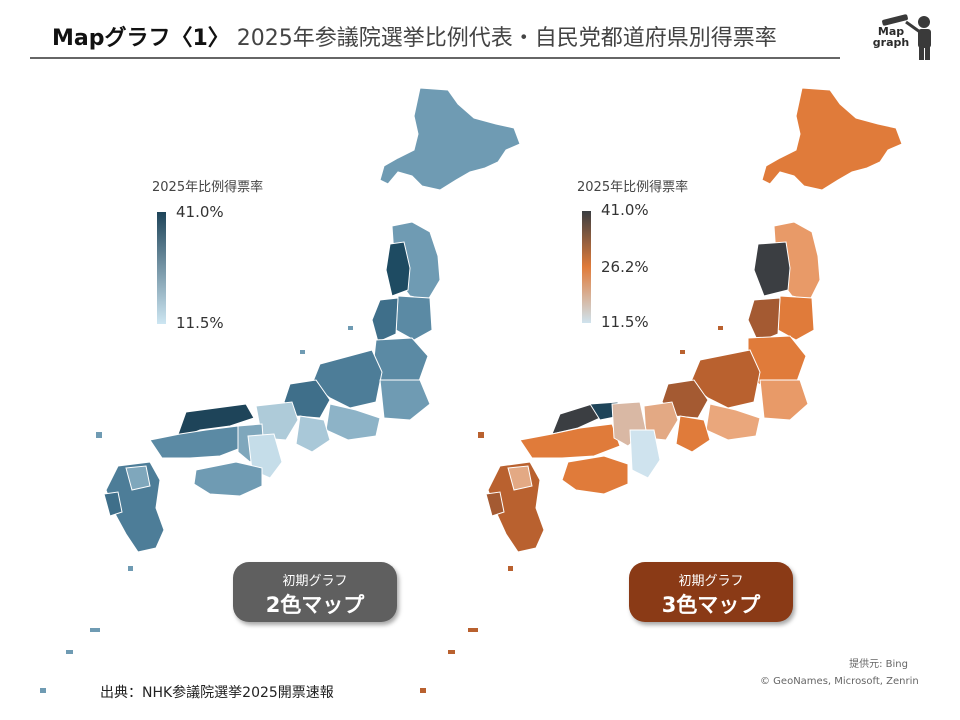  What do you see at coordinates (784, 307) in the screenshot?
I see `honshu-tohoku-right` at bounding box center [784, 307].